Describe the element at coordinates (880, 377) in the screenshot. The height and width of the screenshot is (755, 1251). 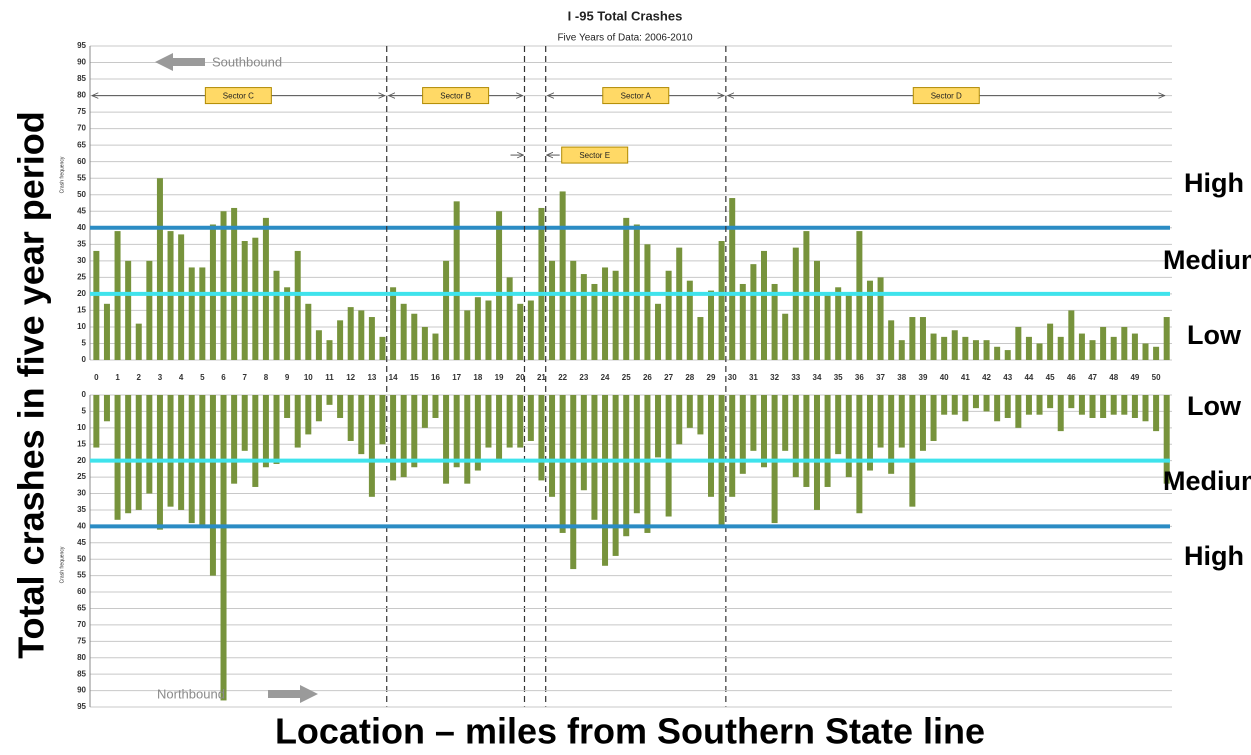
I see `x-tick-label: 37` at that location.